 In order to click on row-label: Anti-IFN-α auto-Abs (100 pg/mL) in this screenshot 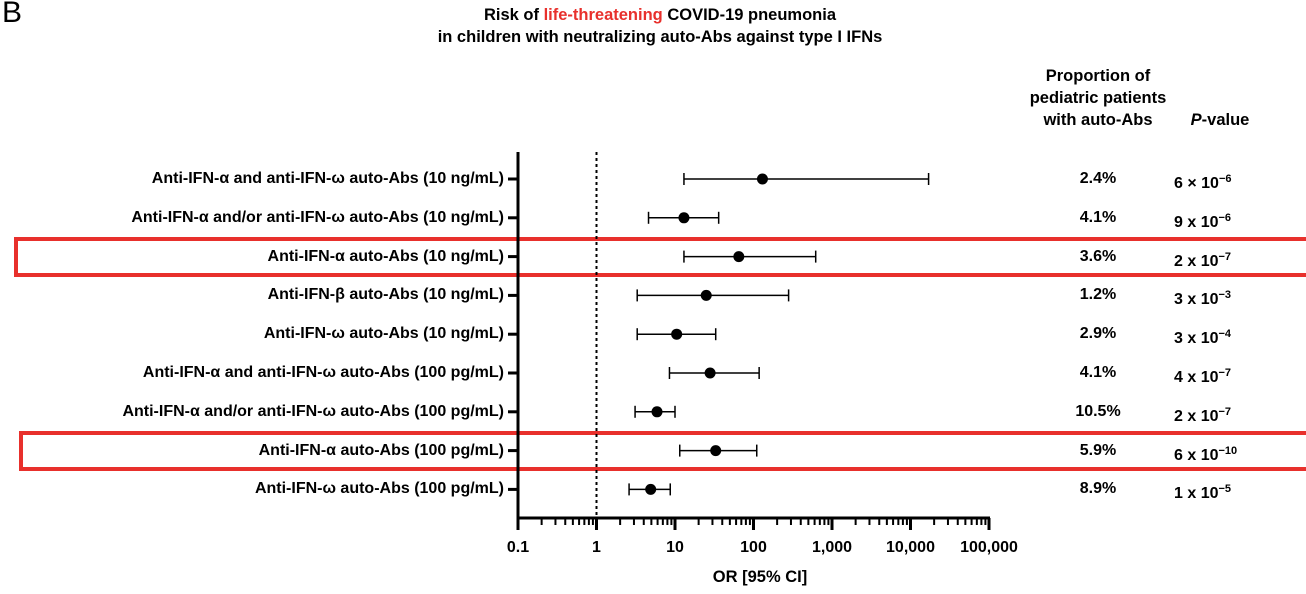, I will do `click(381, 450)`.